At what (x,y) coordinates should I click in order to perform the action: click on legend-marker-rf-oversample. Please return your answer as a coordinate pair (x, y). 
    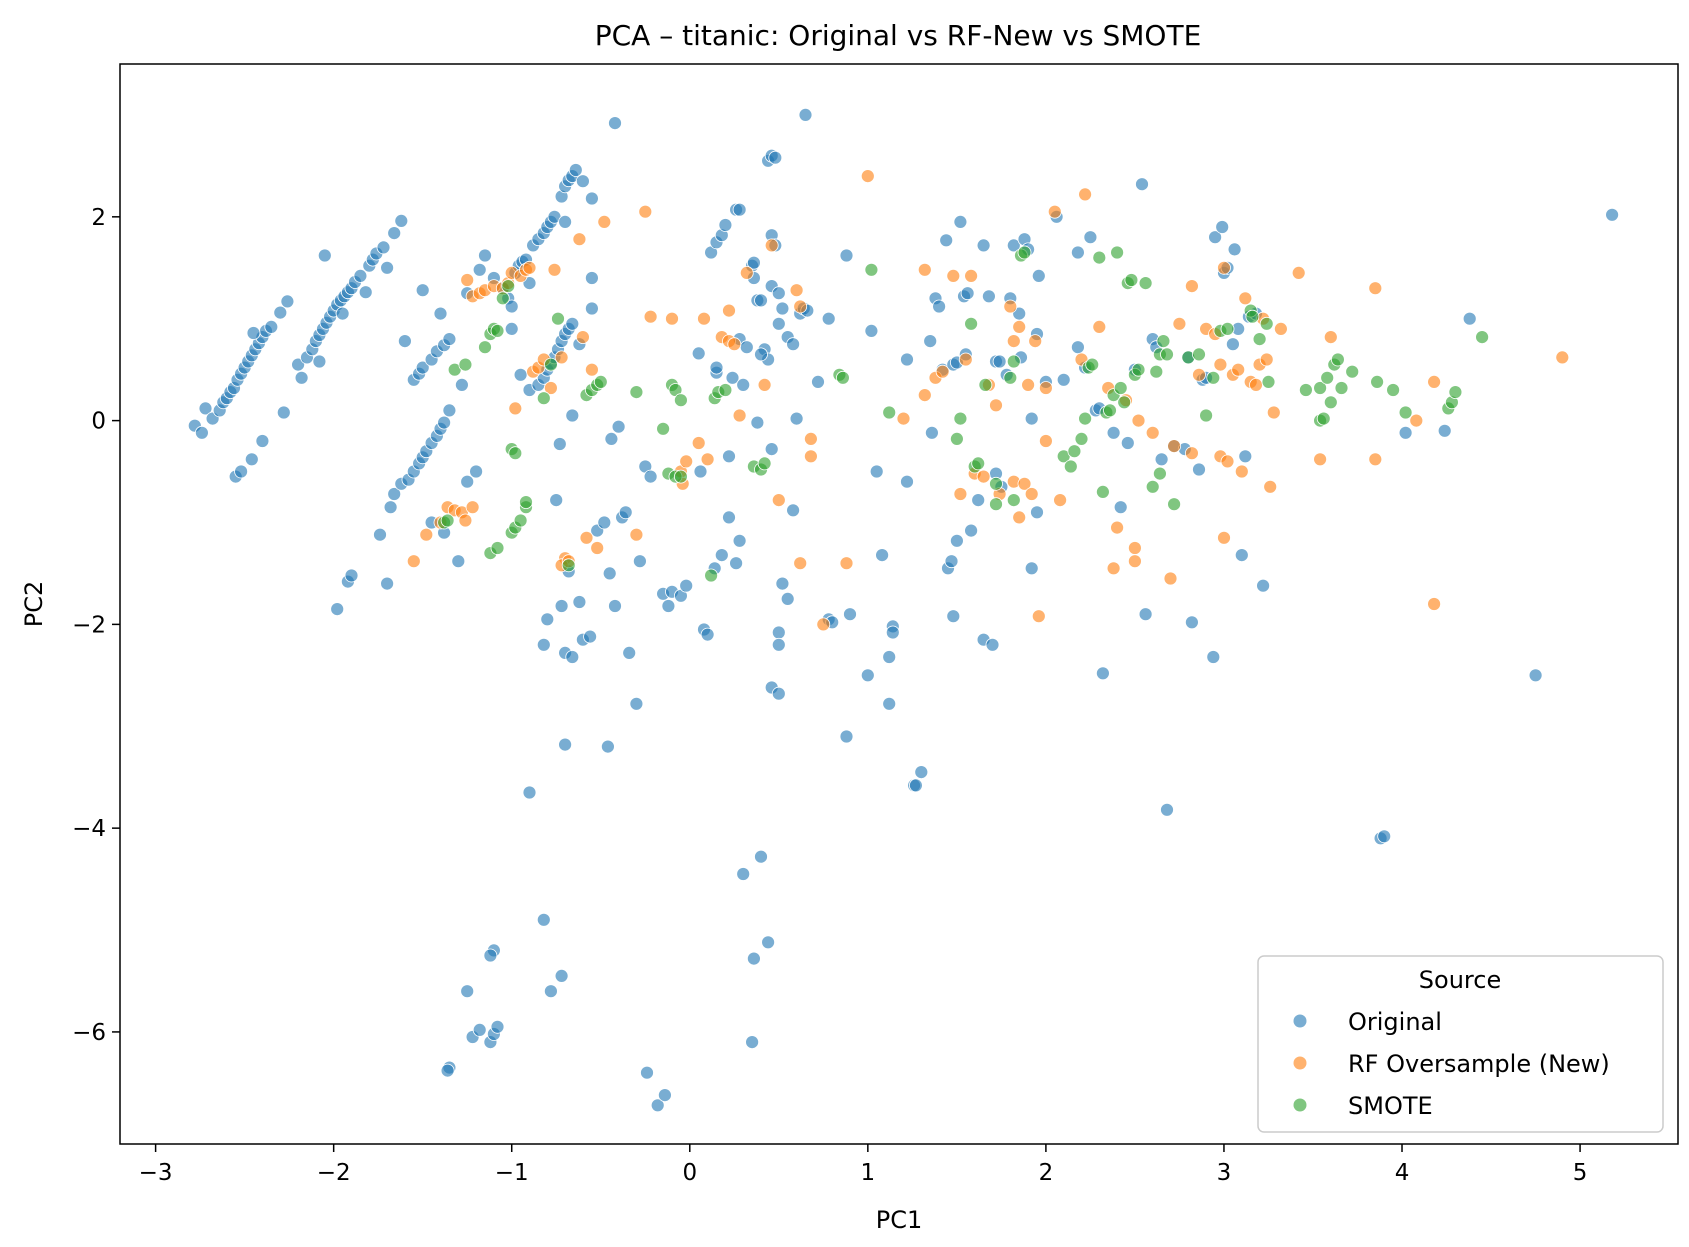
    Looking at the image, I should click on (1300, 1063).